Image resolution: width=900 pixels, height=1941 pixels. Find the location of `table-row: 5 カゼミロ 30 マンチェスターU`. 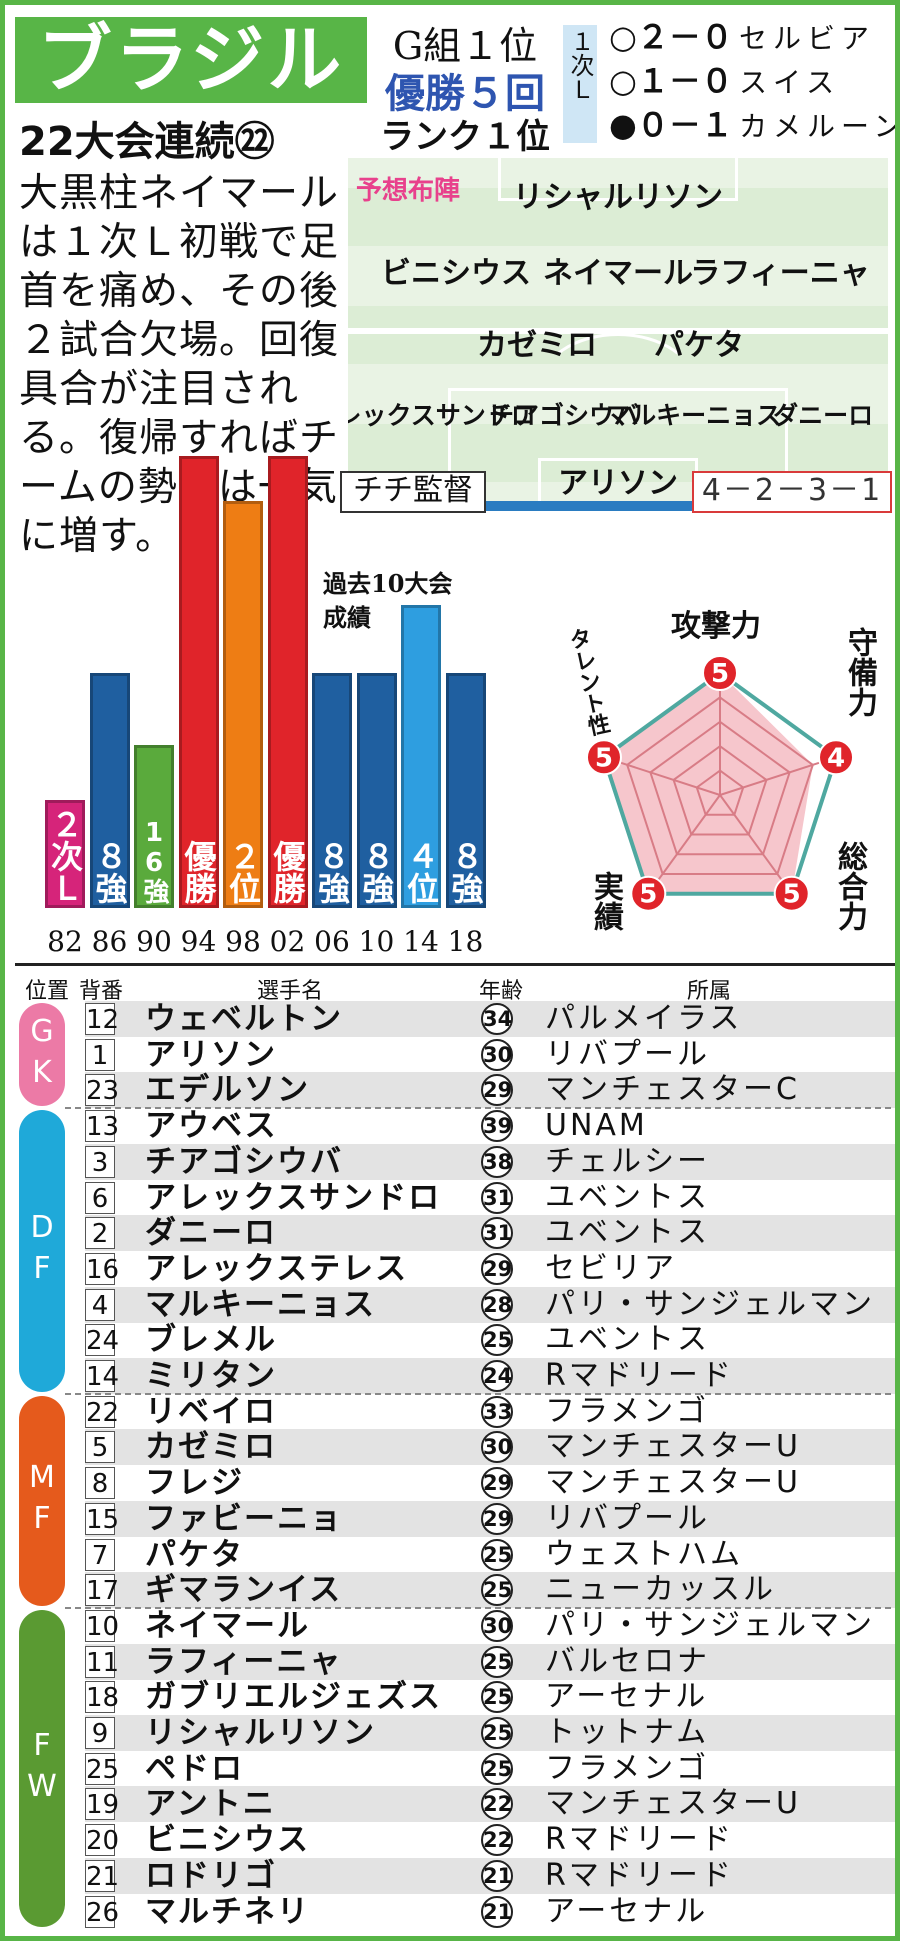

table-row: 5 カゼミロ 30 マンチェスターU is located at coordinates (490, 1447).